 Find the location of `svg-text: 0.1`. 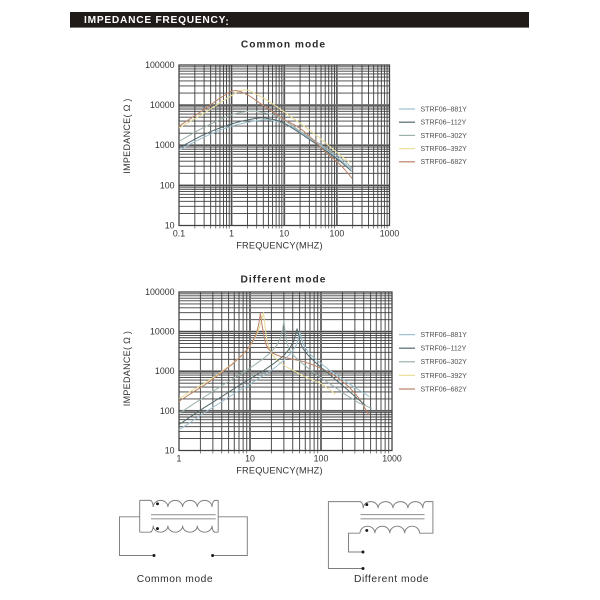

svg-text: 0.1 is located at coordinates (179, 234).